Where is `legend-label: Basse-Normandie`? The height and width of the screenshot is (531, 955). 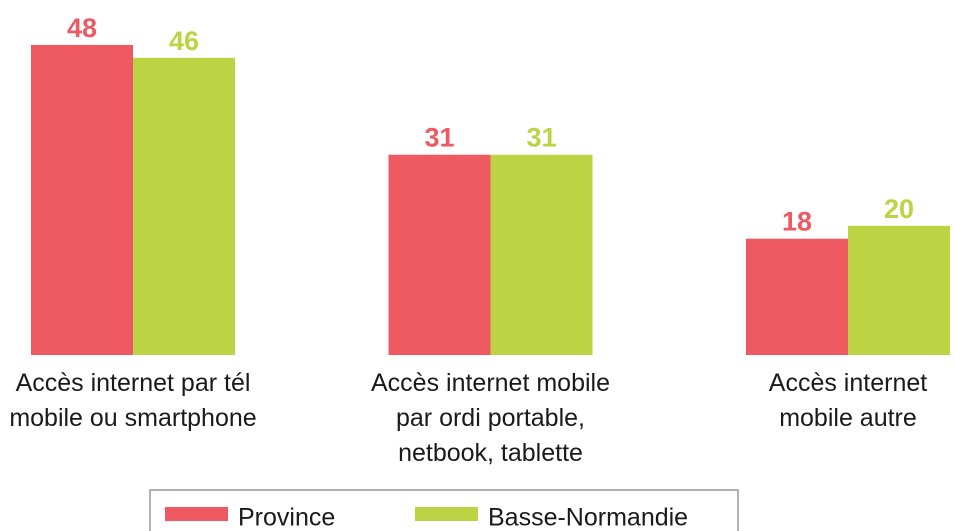 legend-label: Basse-Normandie is located at coordinates (588, 517).